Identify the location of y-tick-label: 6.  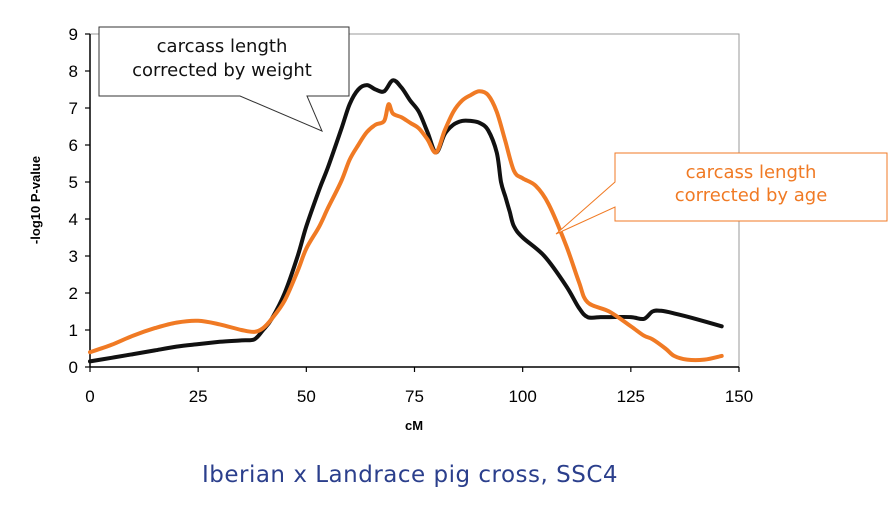
(73, 145).